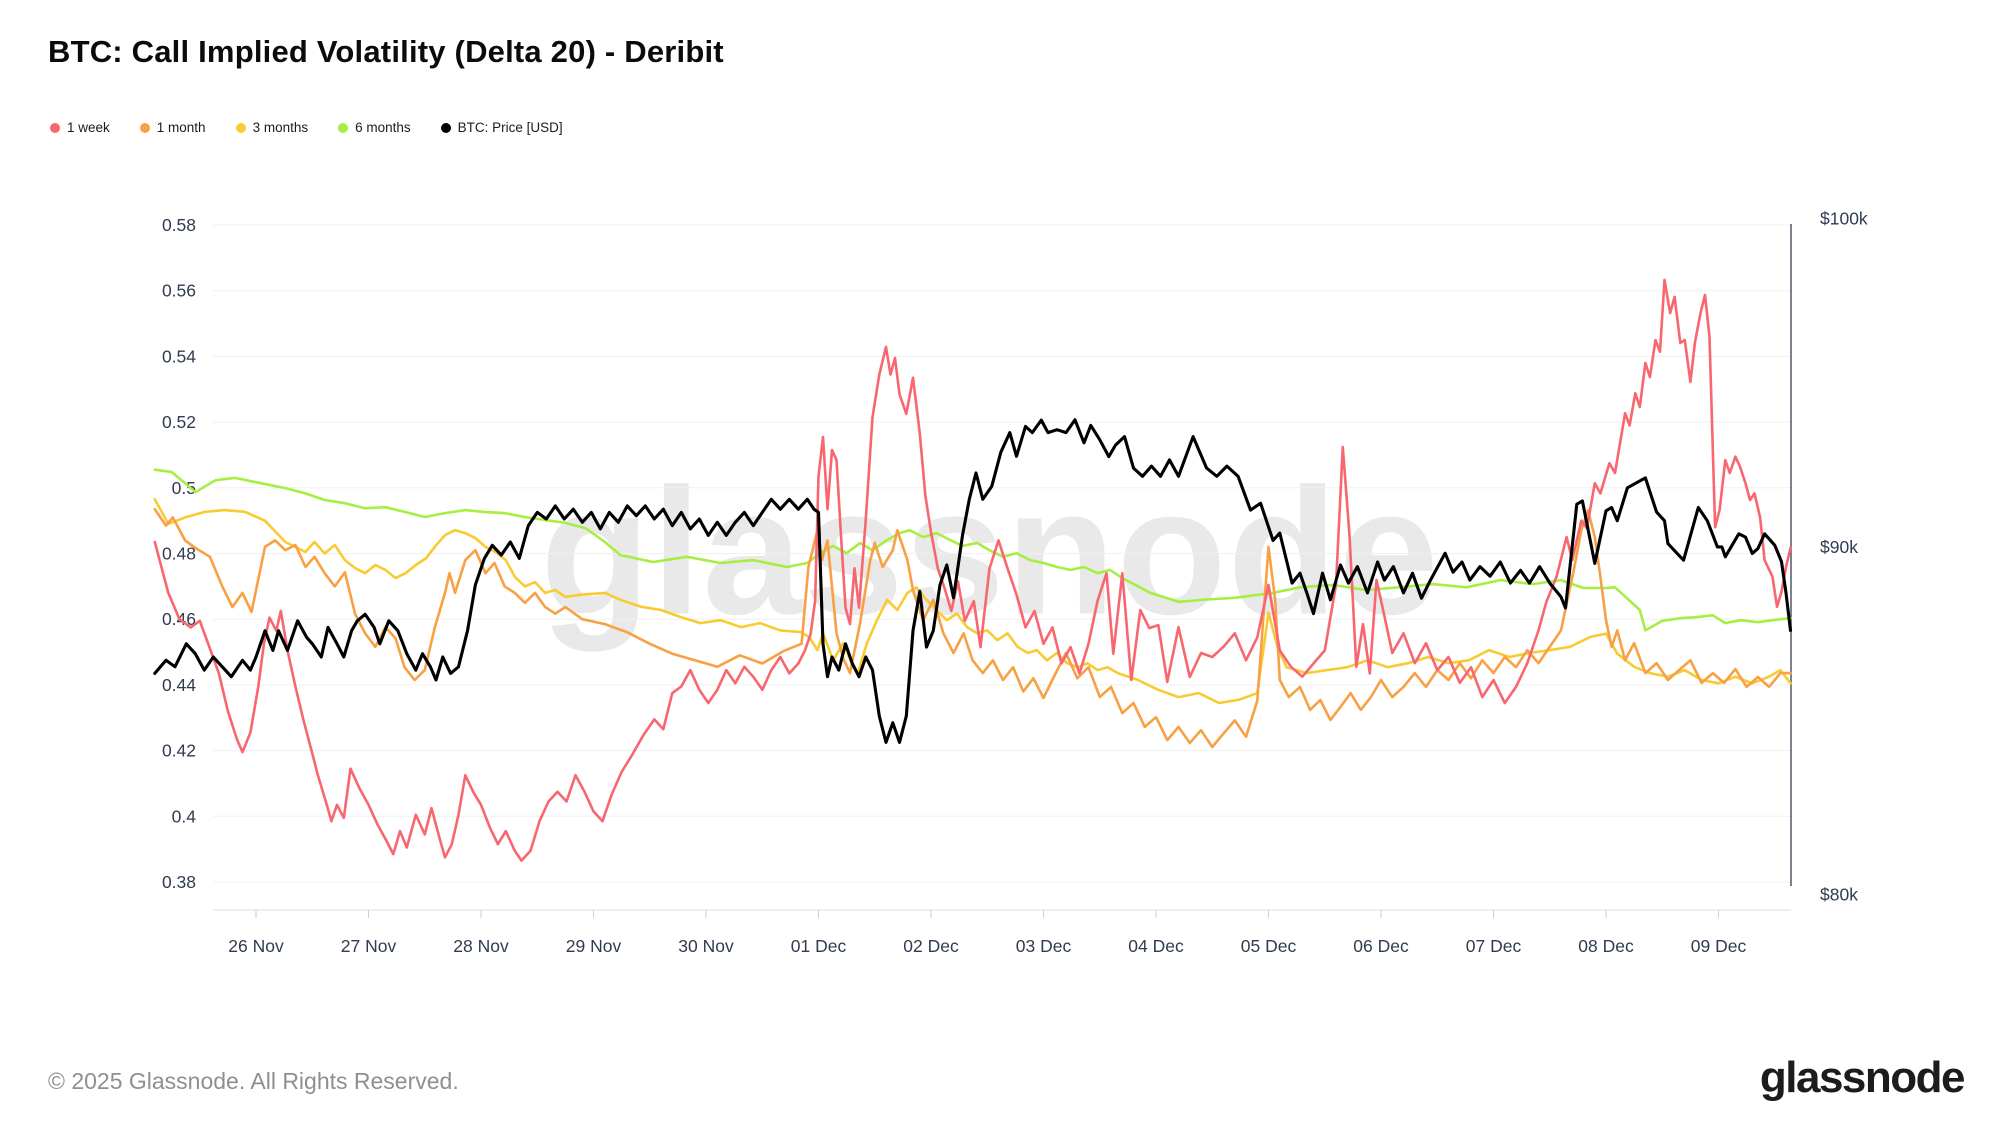 The width and height of the screenshot is (2000, 1125). What do you see at coordinates (1719, 946) in the screenshot?
I see `x-axis-tick-label: 09 Dec` at bounding box center [1719, 946].